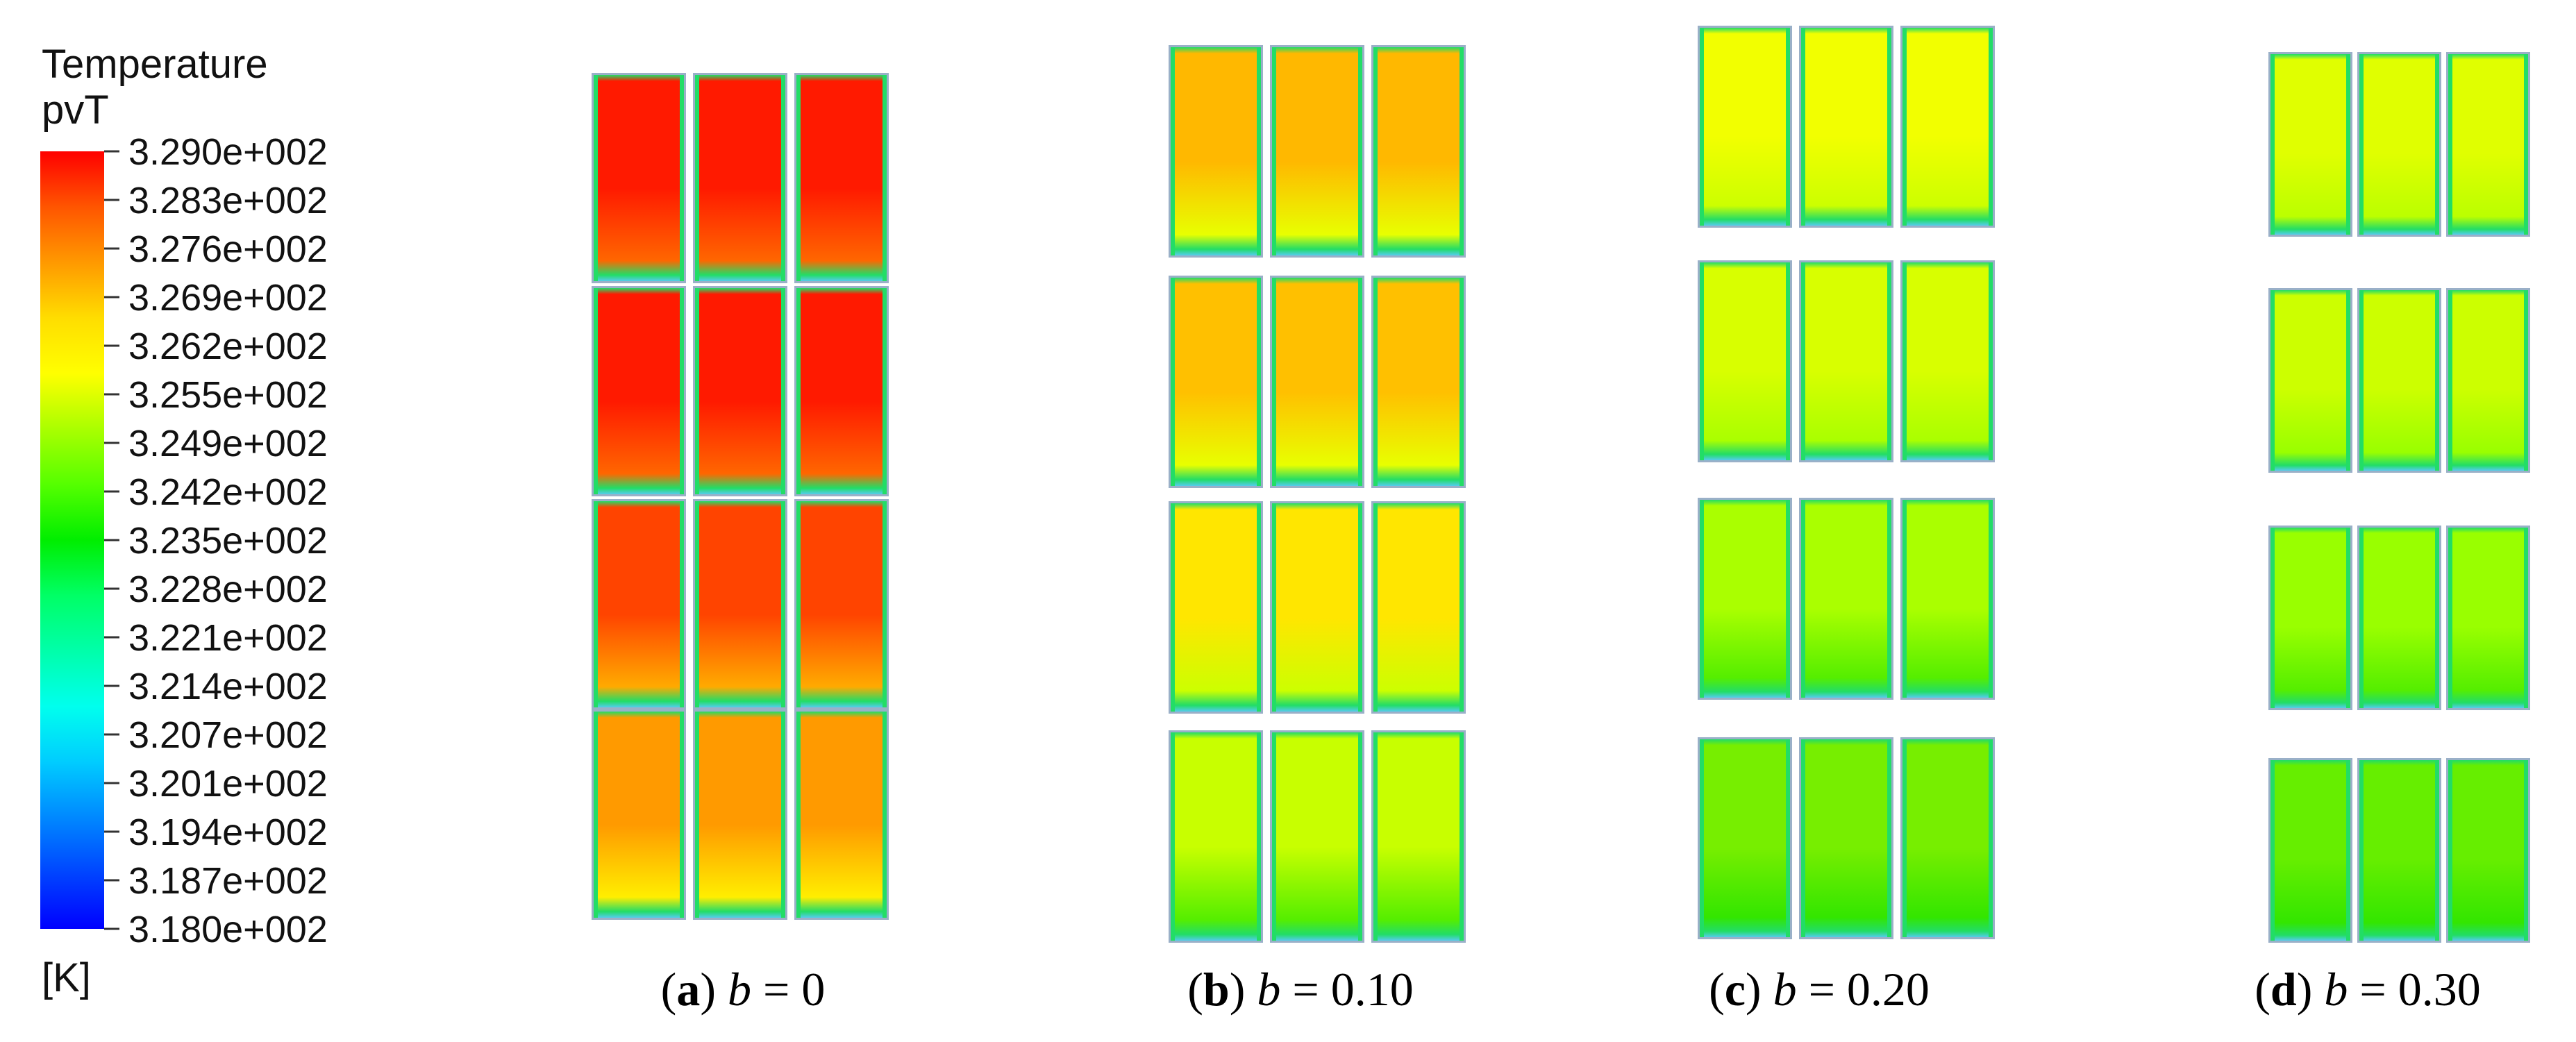  What do you see at coordinates (228, 686) in the screenshot?
I see `legend-tick-label: 3.214e+002` at bounding box center [228, 686].